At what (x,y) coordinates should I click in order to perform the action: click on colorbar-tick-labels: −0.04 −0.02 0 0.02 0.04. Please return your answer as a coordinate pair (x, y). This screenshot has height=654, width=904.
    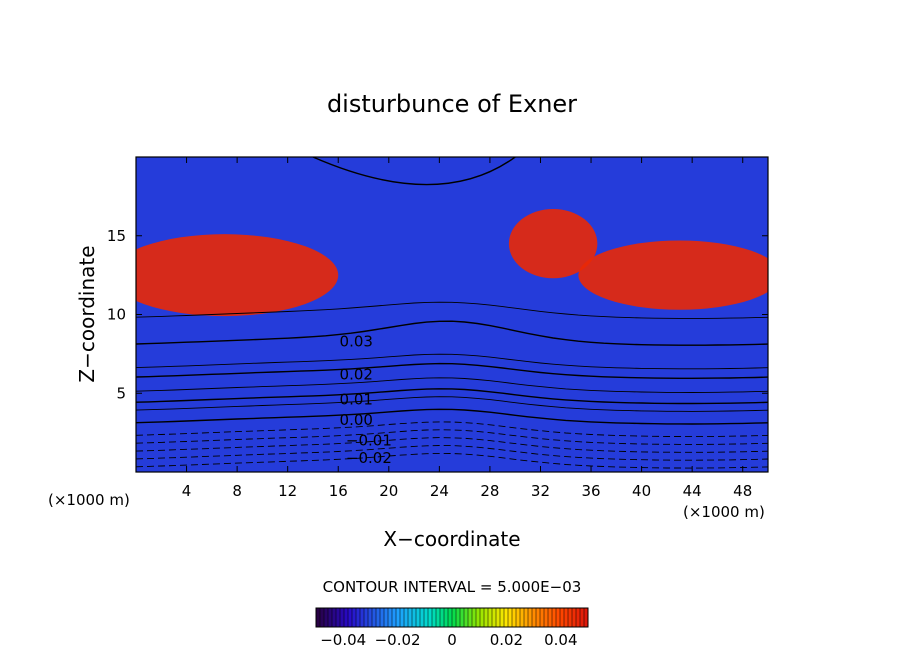
    Looking at the image, I should click on (448, 640).